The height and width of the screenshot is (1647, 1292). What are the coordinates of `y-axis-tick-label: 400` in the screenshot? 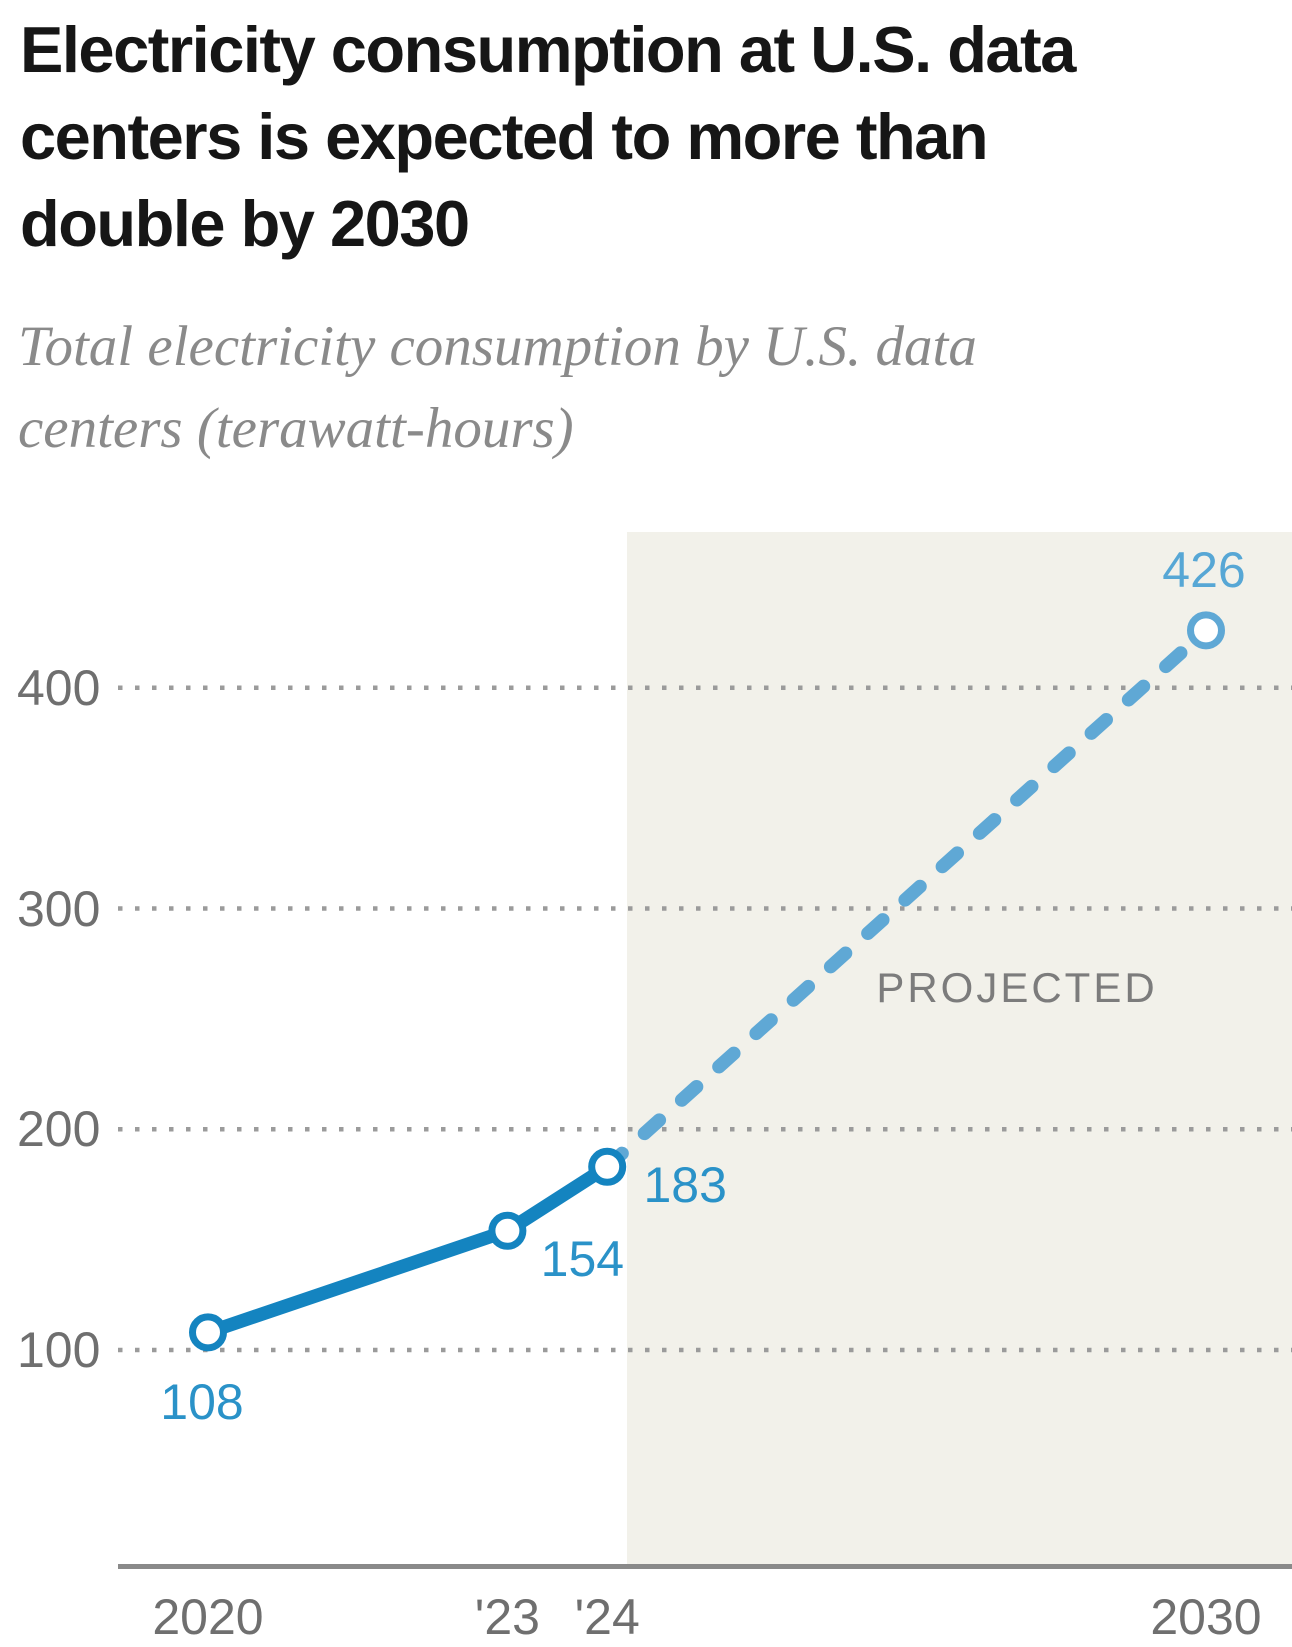 It's located at (59, 687).